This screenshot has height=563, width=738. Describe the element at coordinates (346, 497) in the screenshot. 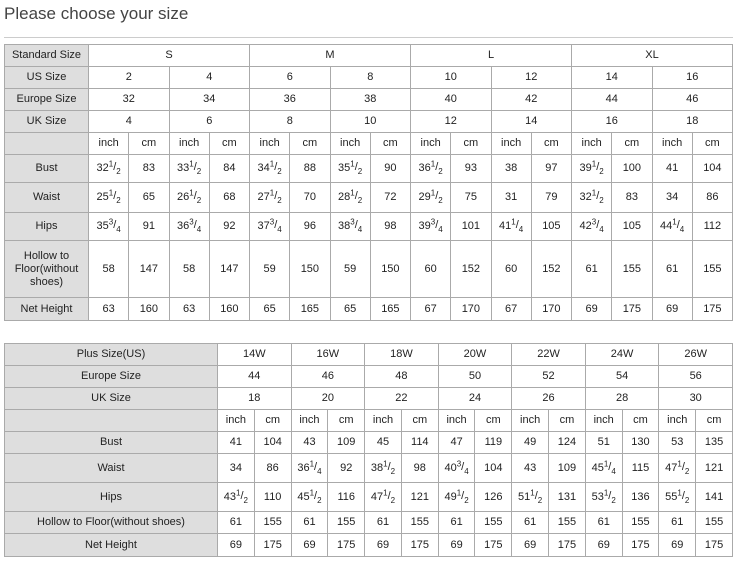

I see `value-cell: 116` at that location.